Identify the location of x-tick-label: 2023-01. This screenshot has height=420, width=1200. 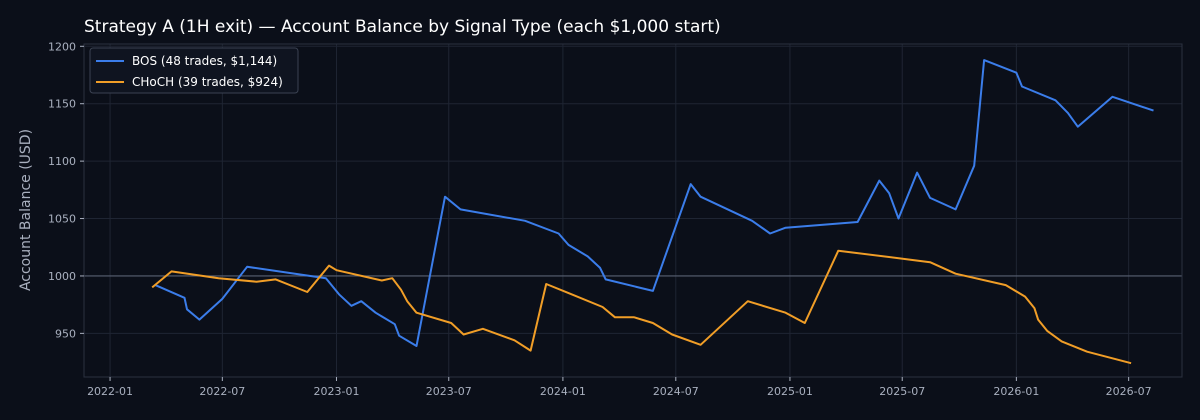
(336, 391).